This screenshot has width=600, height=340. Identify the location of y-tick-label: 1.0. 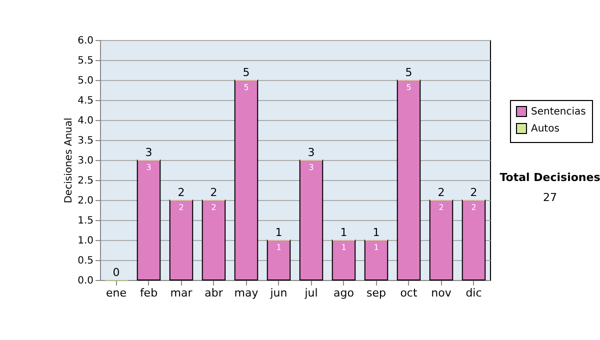
(86, 241).